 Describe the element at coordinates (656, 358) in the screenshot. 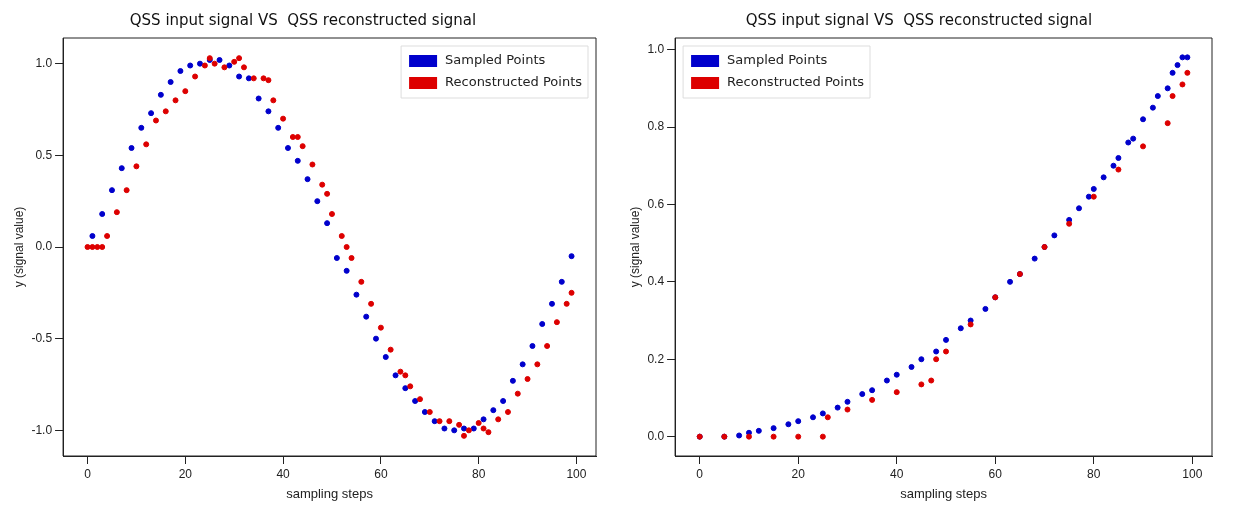

I see `y-tick-label: 0.2` at that location.